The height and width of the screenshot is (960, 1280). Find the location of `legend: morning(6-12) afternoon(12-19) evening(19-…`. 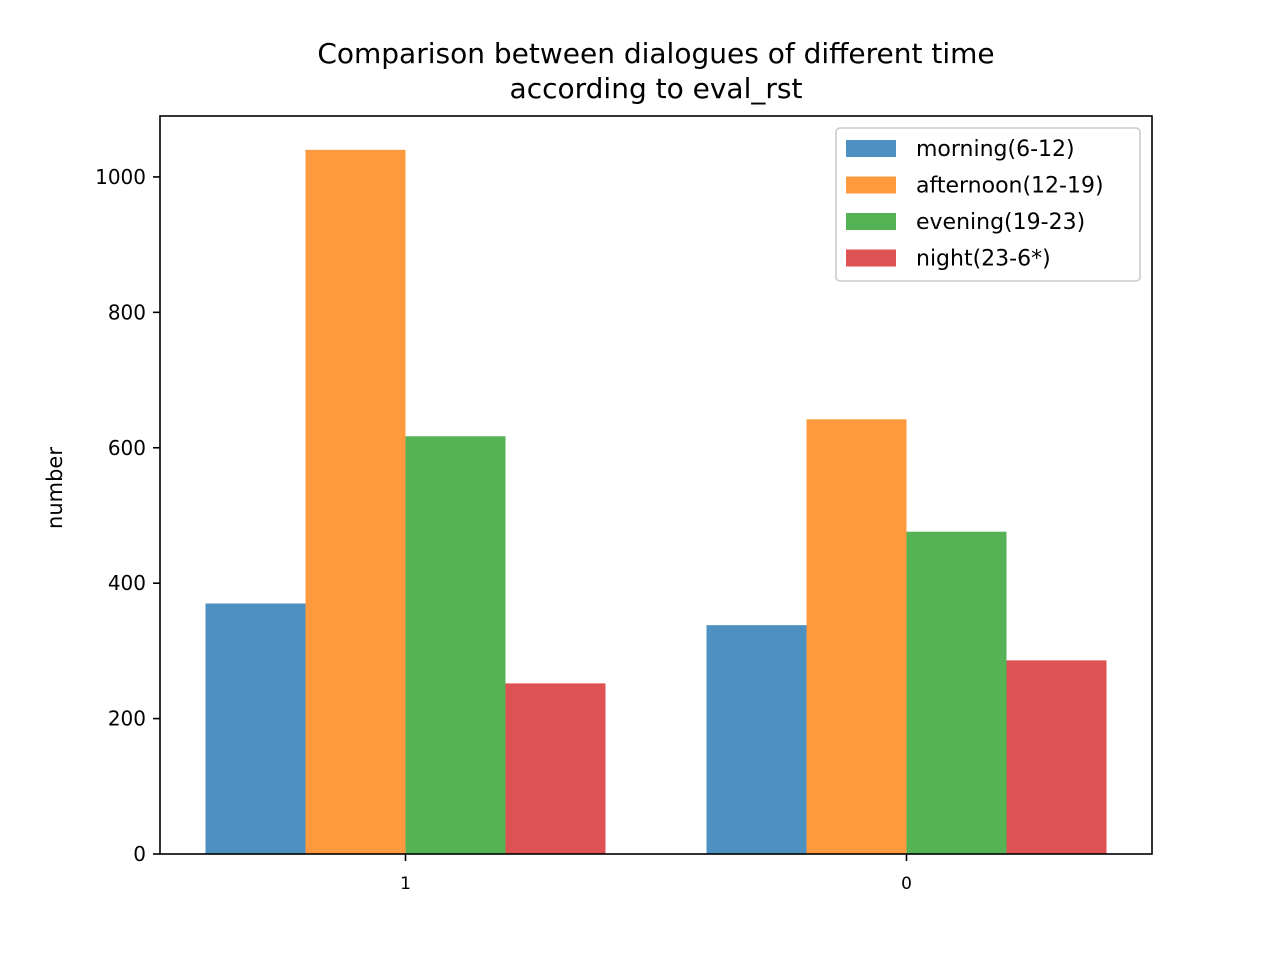

legend: morning(6-12) afternoon(12-19) evening(19-… is located at coordinates (988, 204).